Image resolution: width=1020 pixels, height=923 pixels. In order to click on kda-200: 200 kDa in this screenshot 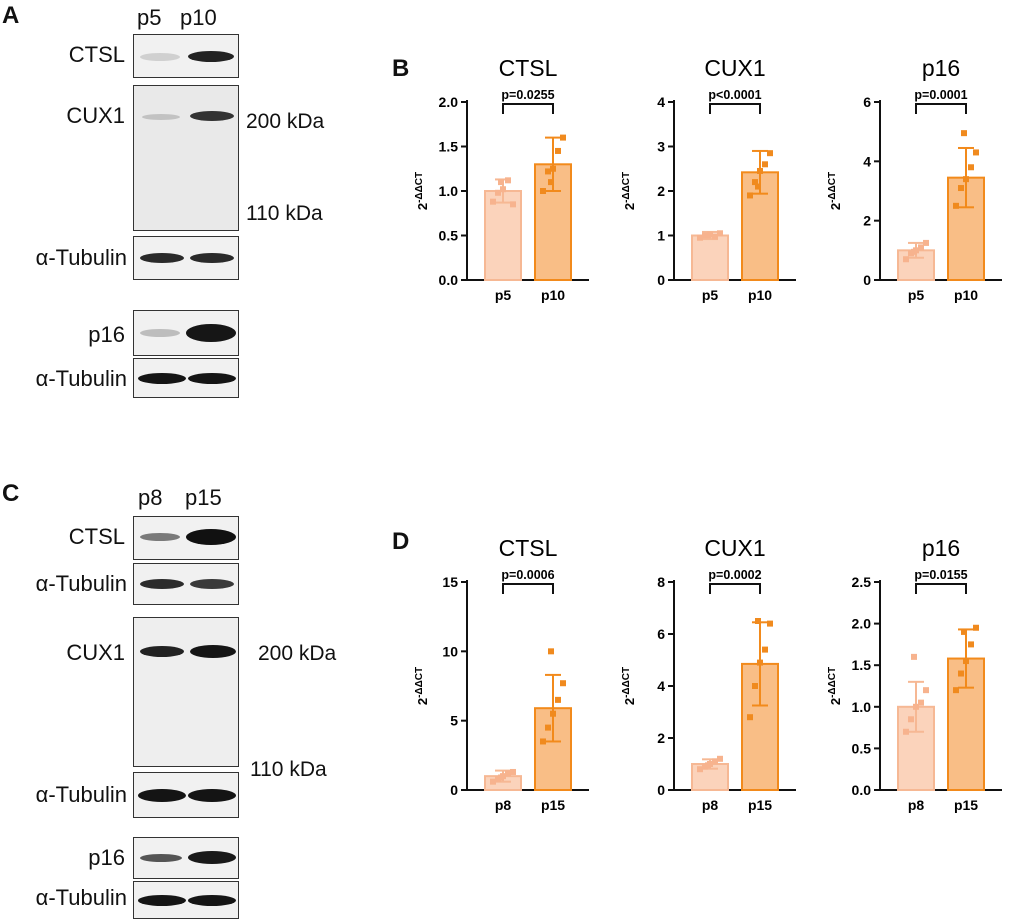, I will do `click(285, 121)`.